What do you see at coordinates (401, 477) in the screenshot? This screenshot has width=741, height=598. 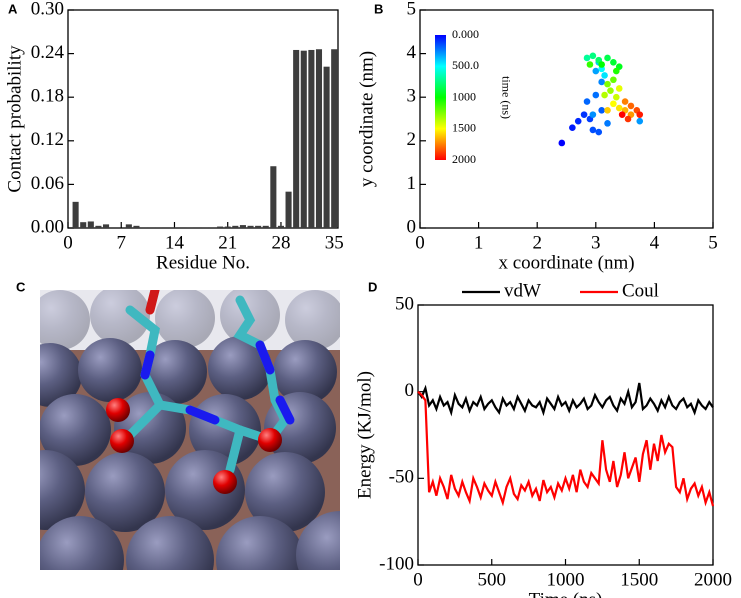 I see `y-tick-label: -50` at bounding box center [401, 477].